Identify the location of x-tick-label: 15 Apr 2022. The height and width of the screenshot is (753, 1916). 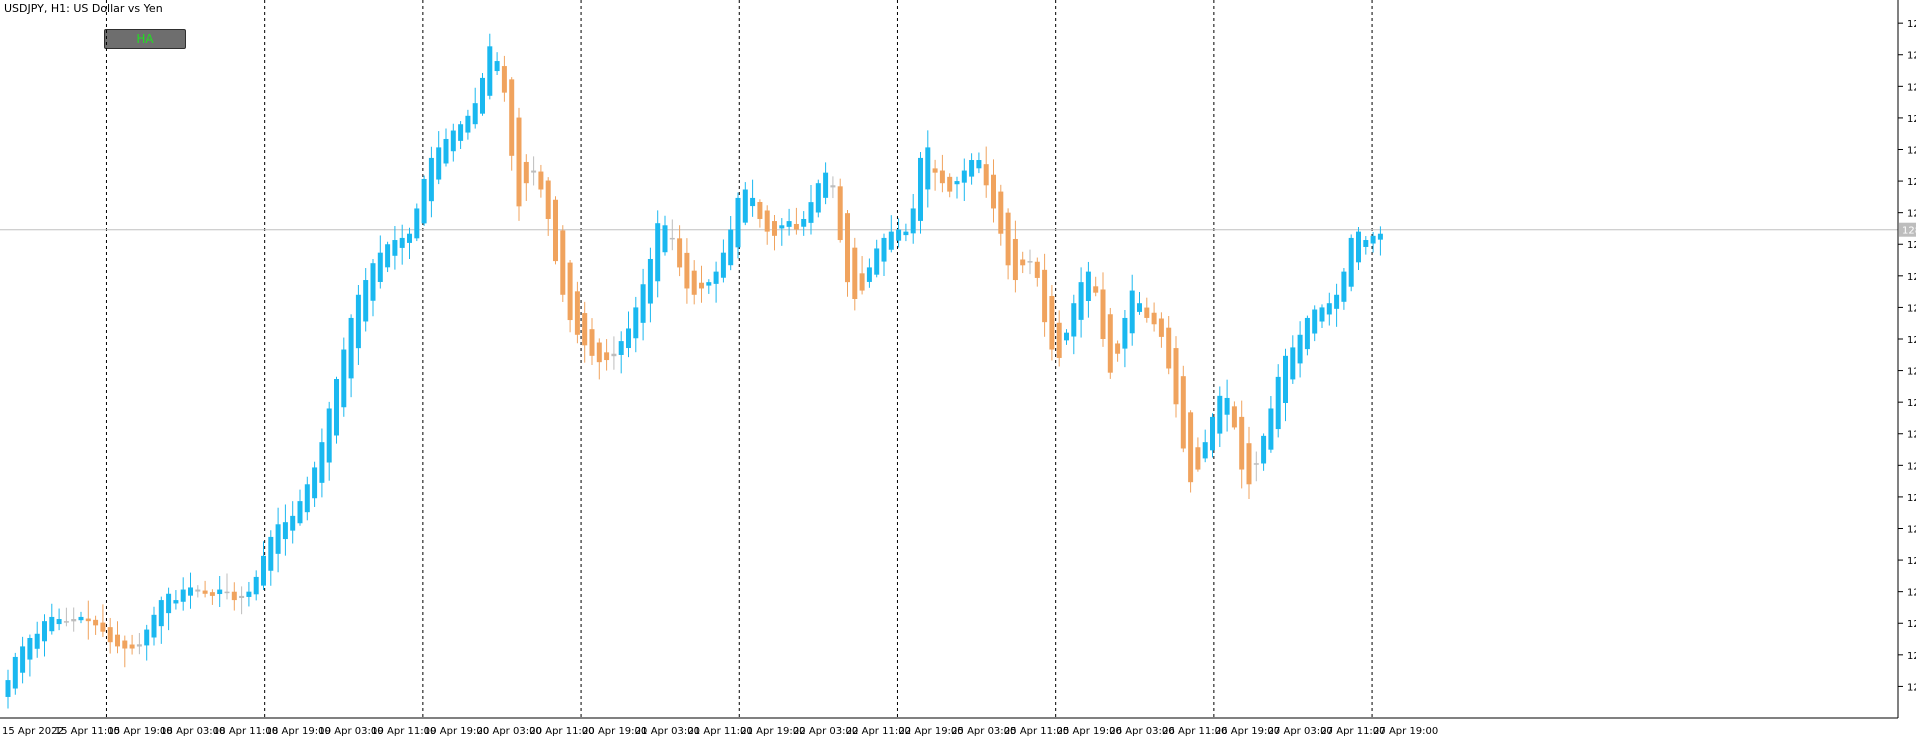
(33, 731).